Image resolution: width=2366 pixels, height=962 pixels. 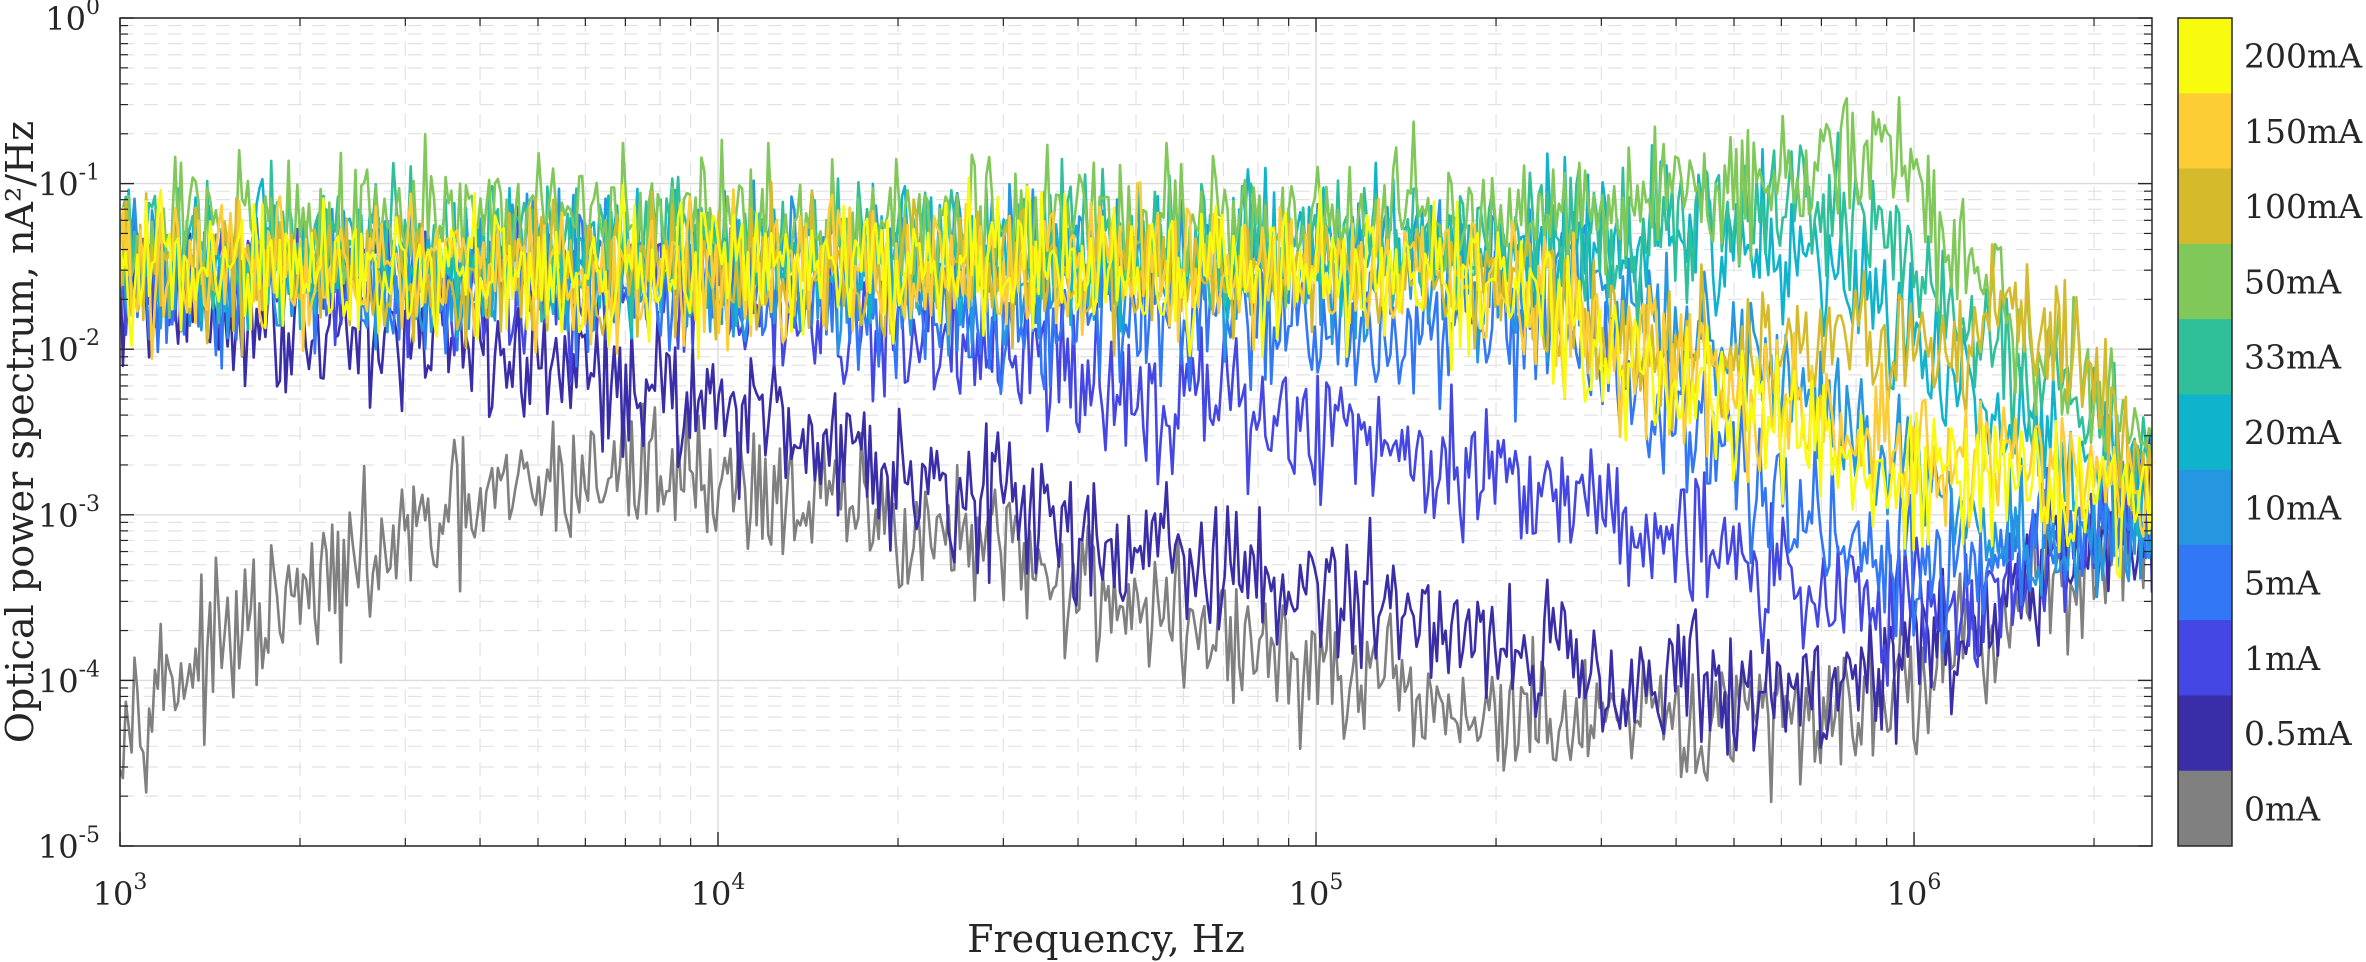 I want to click on x-tick-label: 10⁵, so click(x=1316, y=891).